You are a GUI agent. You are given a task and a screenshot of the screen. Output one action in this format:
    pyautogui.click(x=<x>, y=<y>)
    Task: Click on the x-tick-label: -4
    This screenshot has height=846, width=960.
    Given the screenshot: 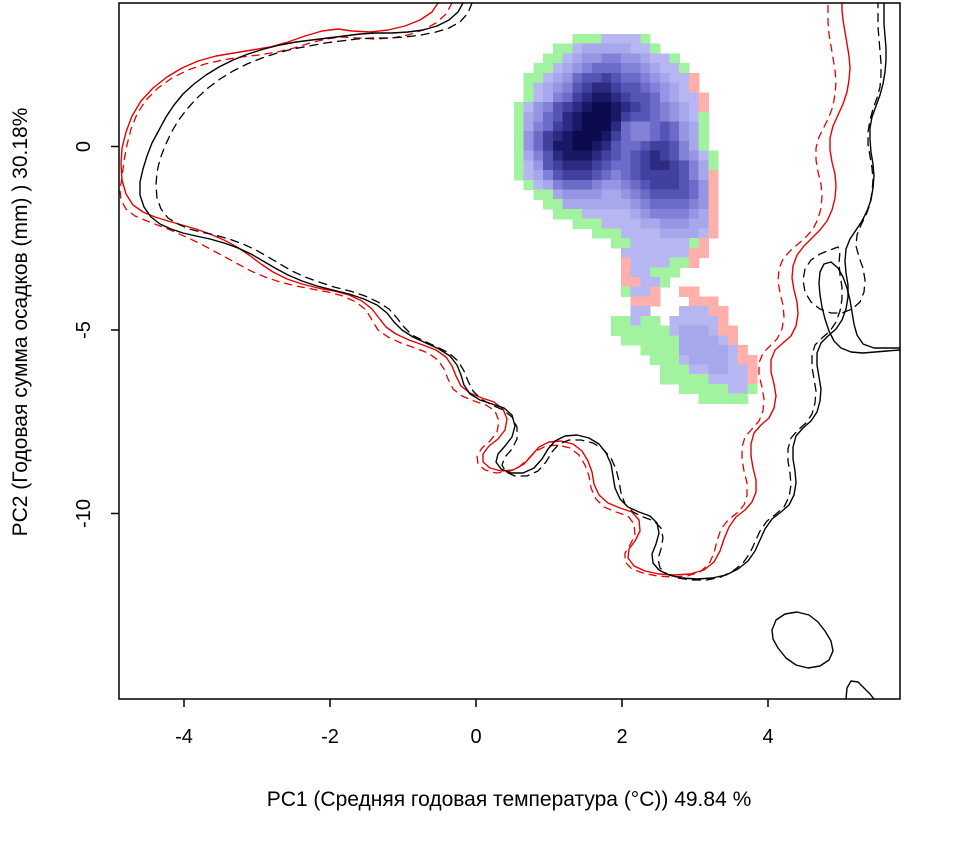 What is the action you would take?
    pyautogui.click(x=184, y=737)
    